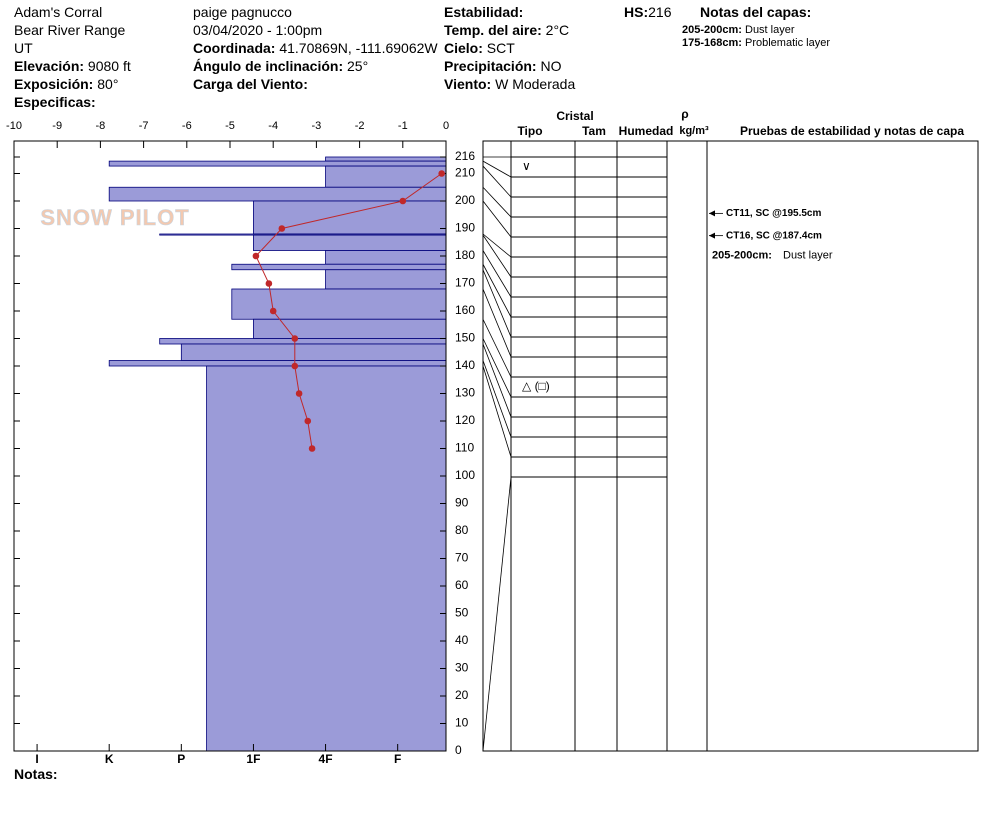 Image resolution: width=994 pixels, height=840 pixels. What do you see at coordinates (465, 338) in the screenshot?
I see `y-tick-label: 150` at bounding box center [465, 338].